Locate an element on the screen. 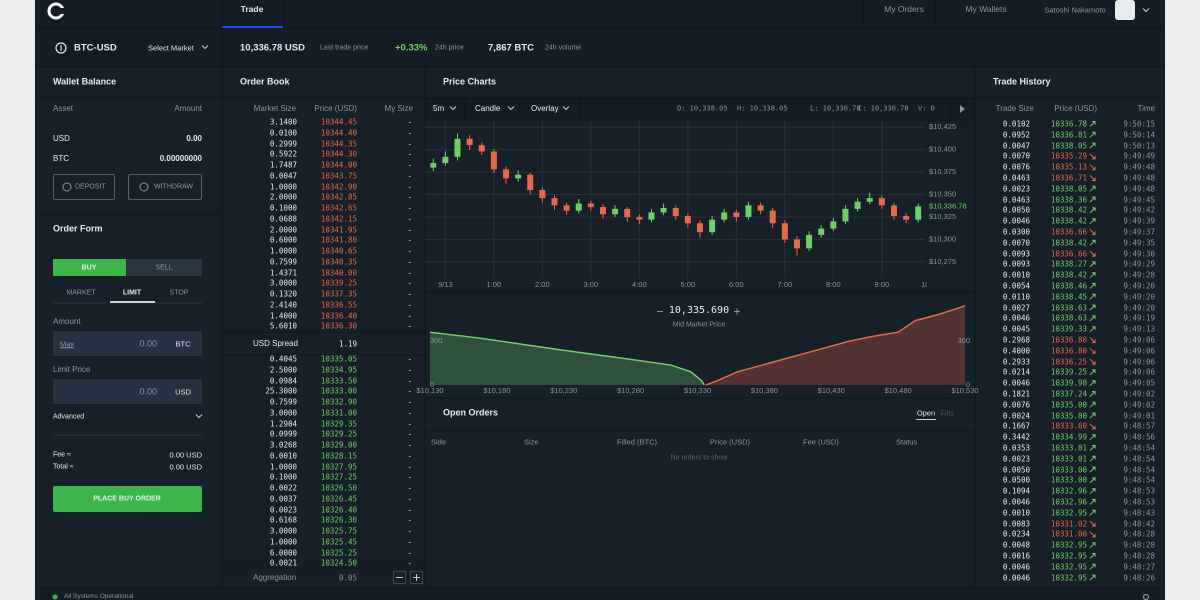  panel-title: Order Book is located at coordinates (265, 81).